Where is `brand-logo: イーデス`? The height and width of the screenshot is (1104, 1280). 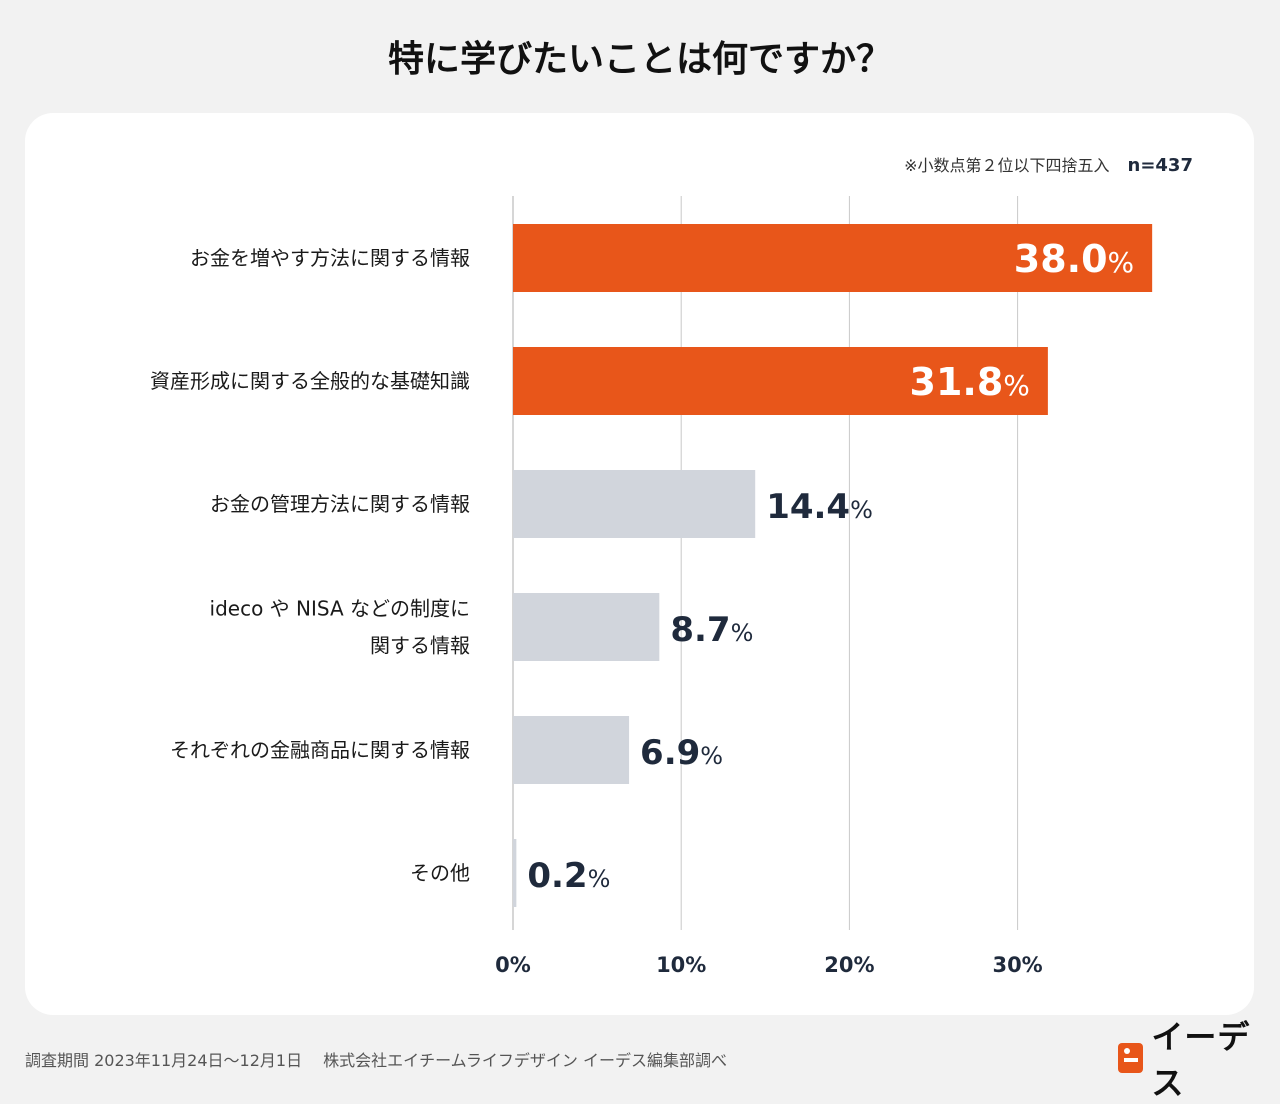
brand-logo: イーデス is located at coordinates (1199, 1060).